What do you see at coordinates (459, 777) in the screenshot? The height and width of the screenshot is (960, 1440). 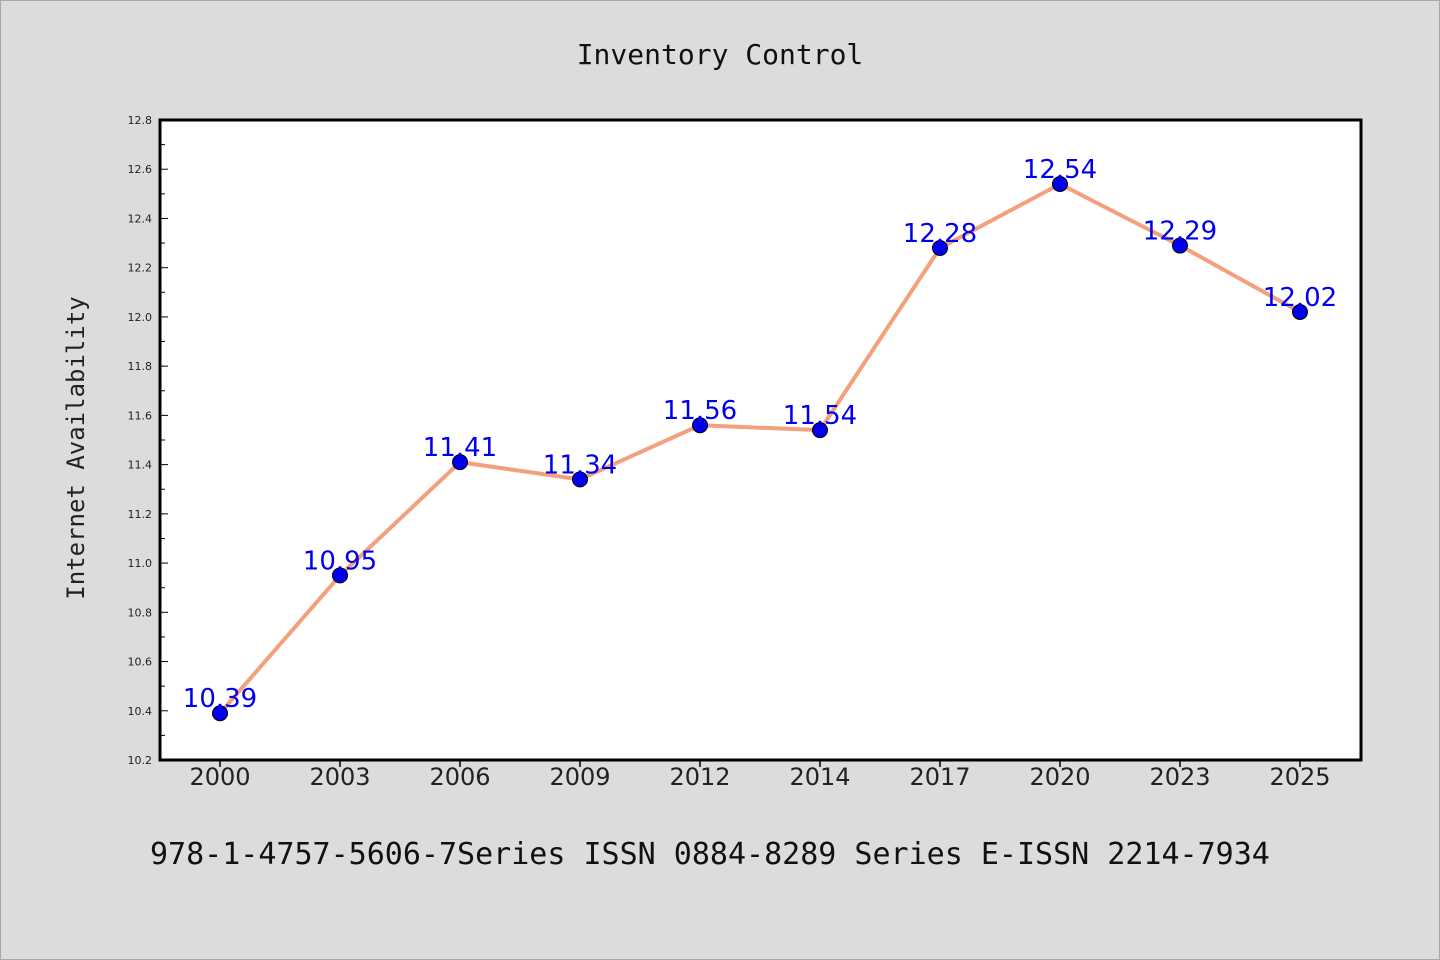 I see `x-tick-label: 2006` at bounding box center [459, 777].